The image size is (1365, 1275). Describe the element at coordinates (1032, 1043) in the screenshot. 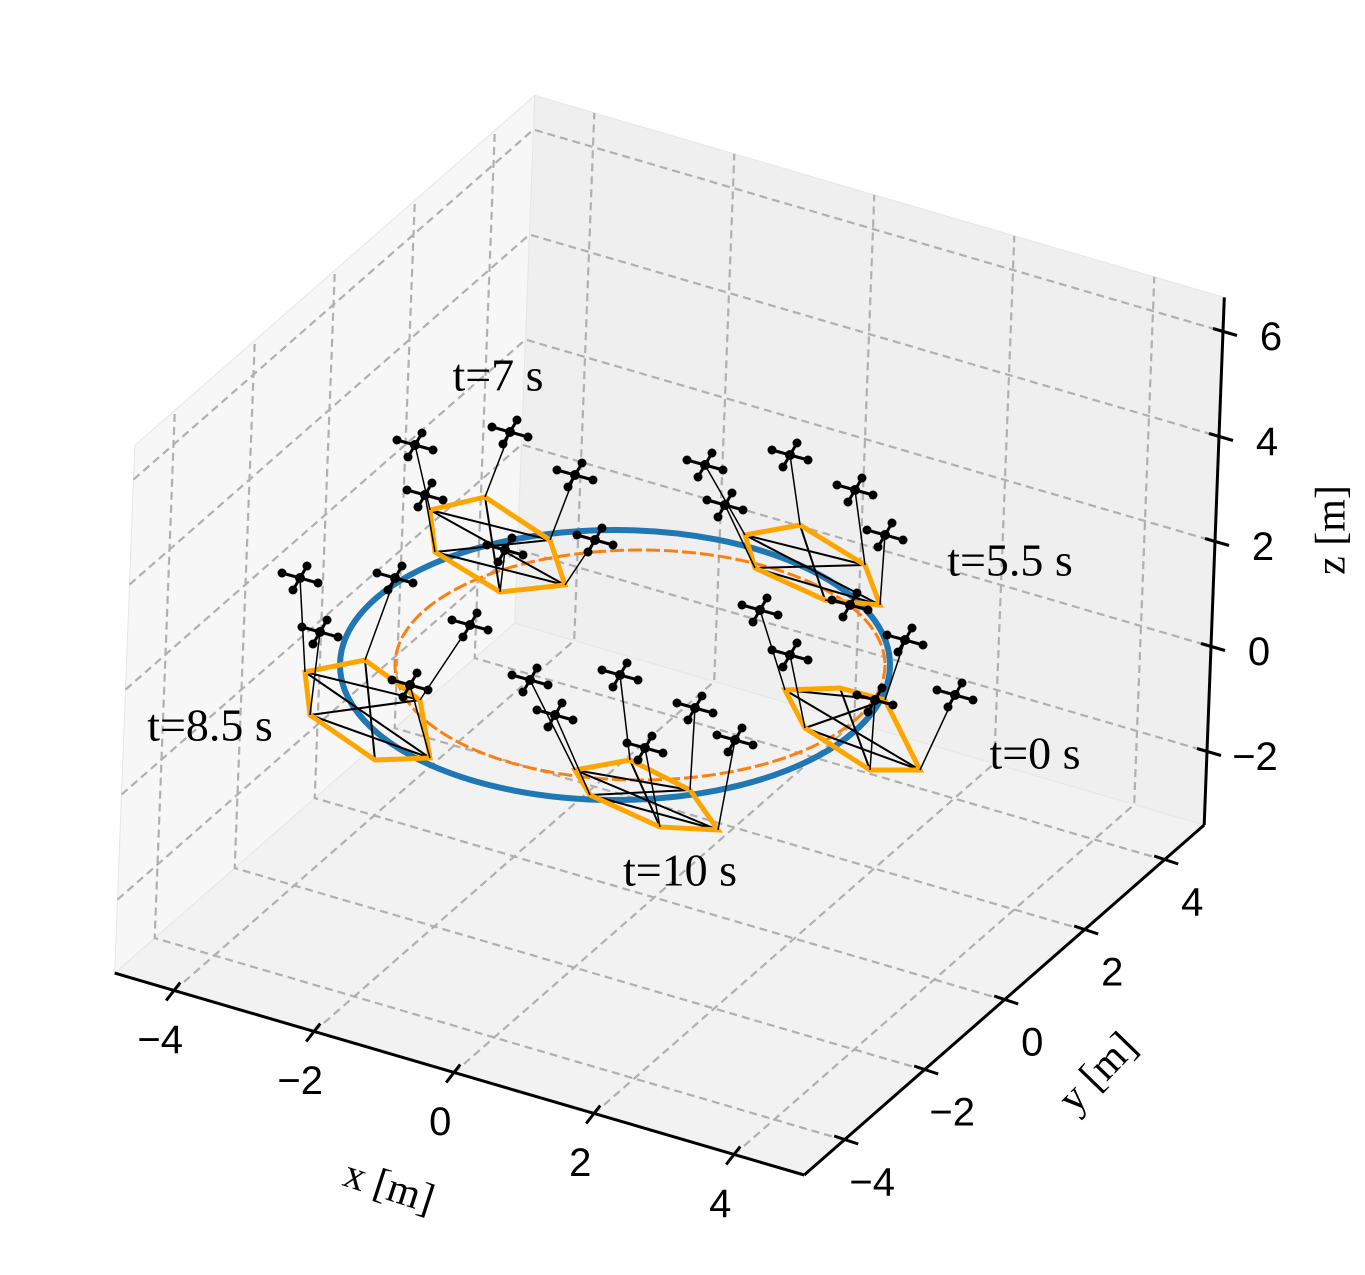

I see `y-tick-label: 0` at that location.